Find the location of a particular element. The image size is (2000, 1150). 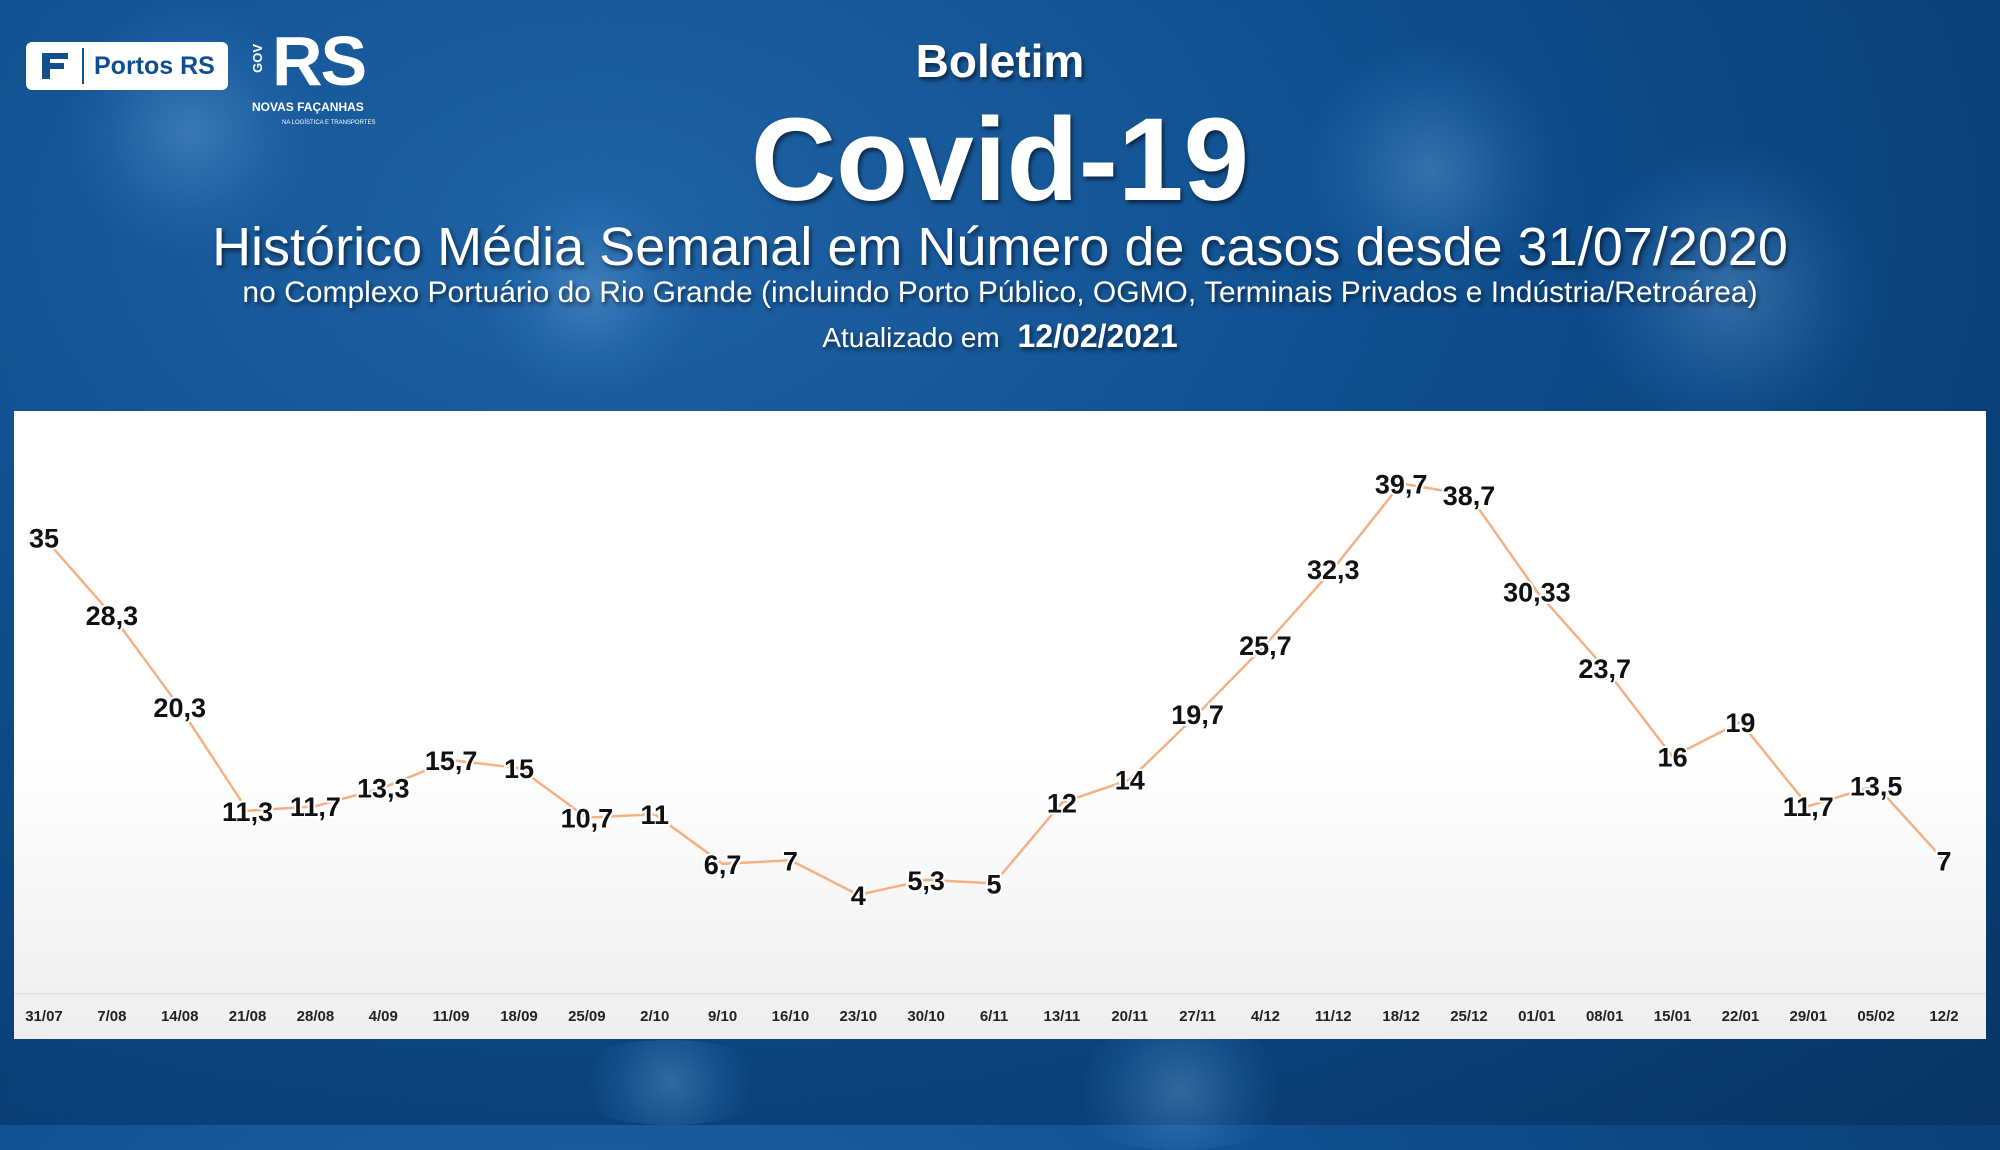

x-tick-label: 13/11 is located at coordinates (1061, 1016).